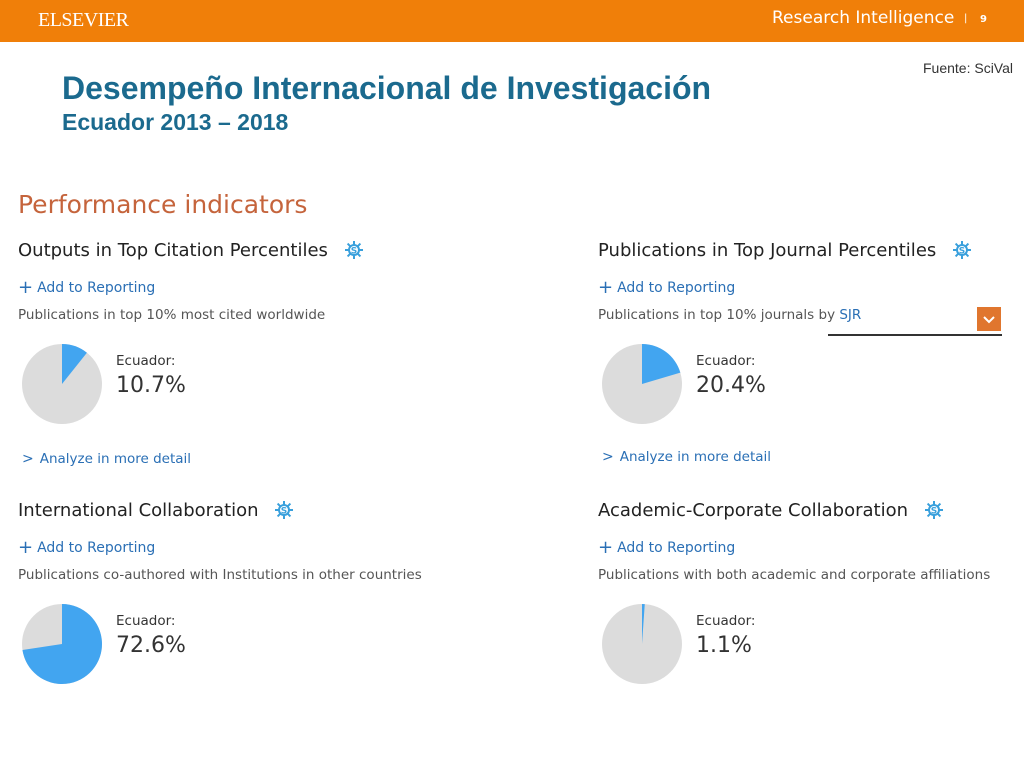 Image resolution: width=1024 pixels, height=768 pixels. What do you see at coordinates (967, 68) in the screenshot?
I see `source-note: Fuente: SciVal` at bounding box center [967, 68].